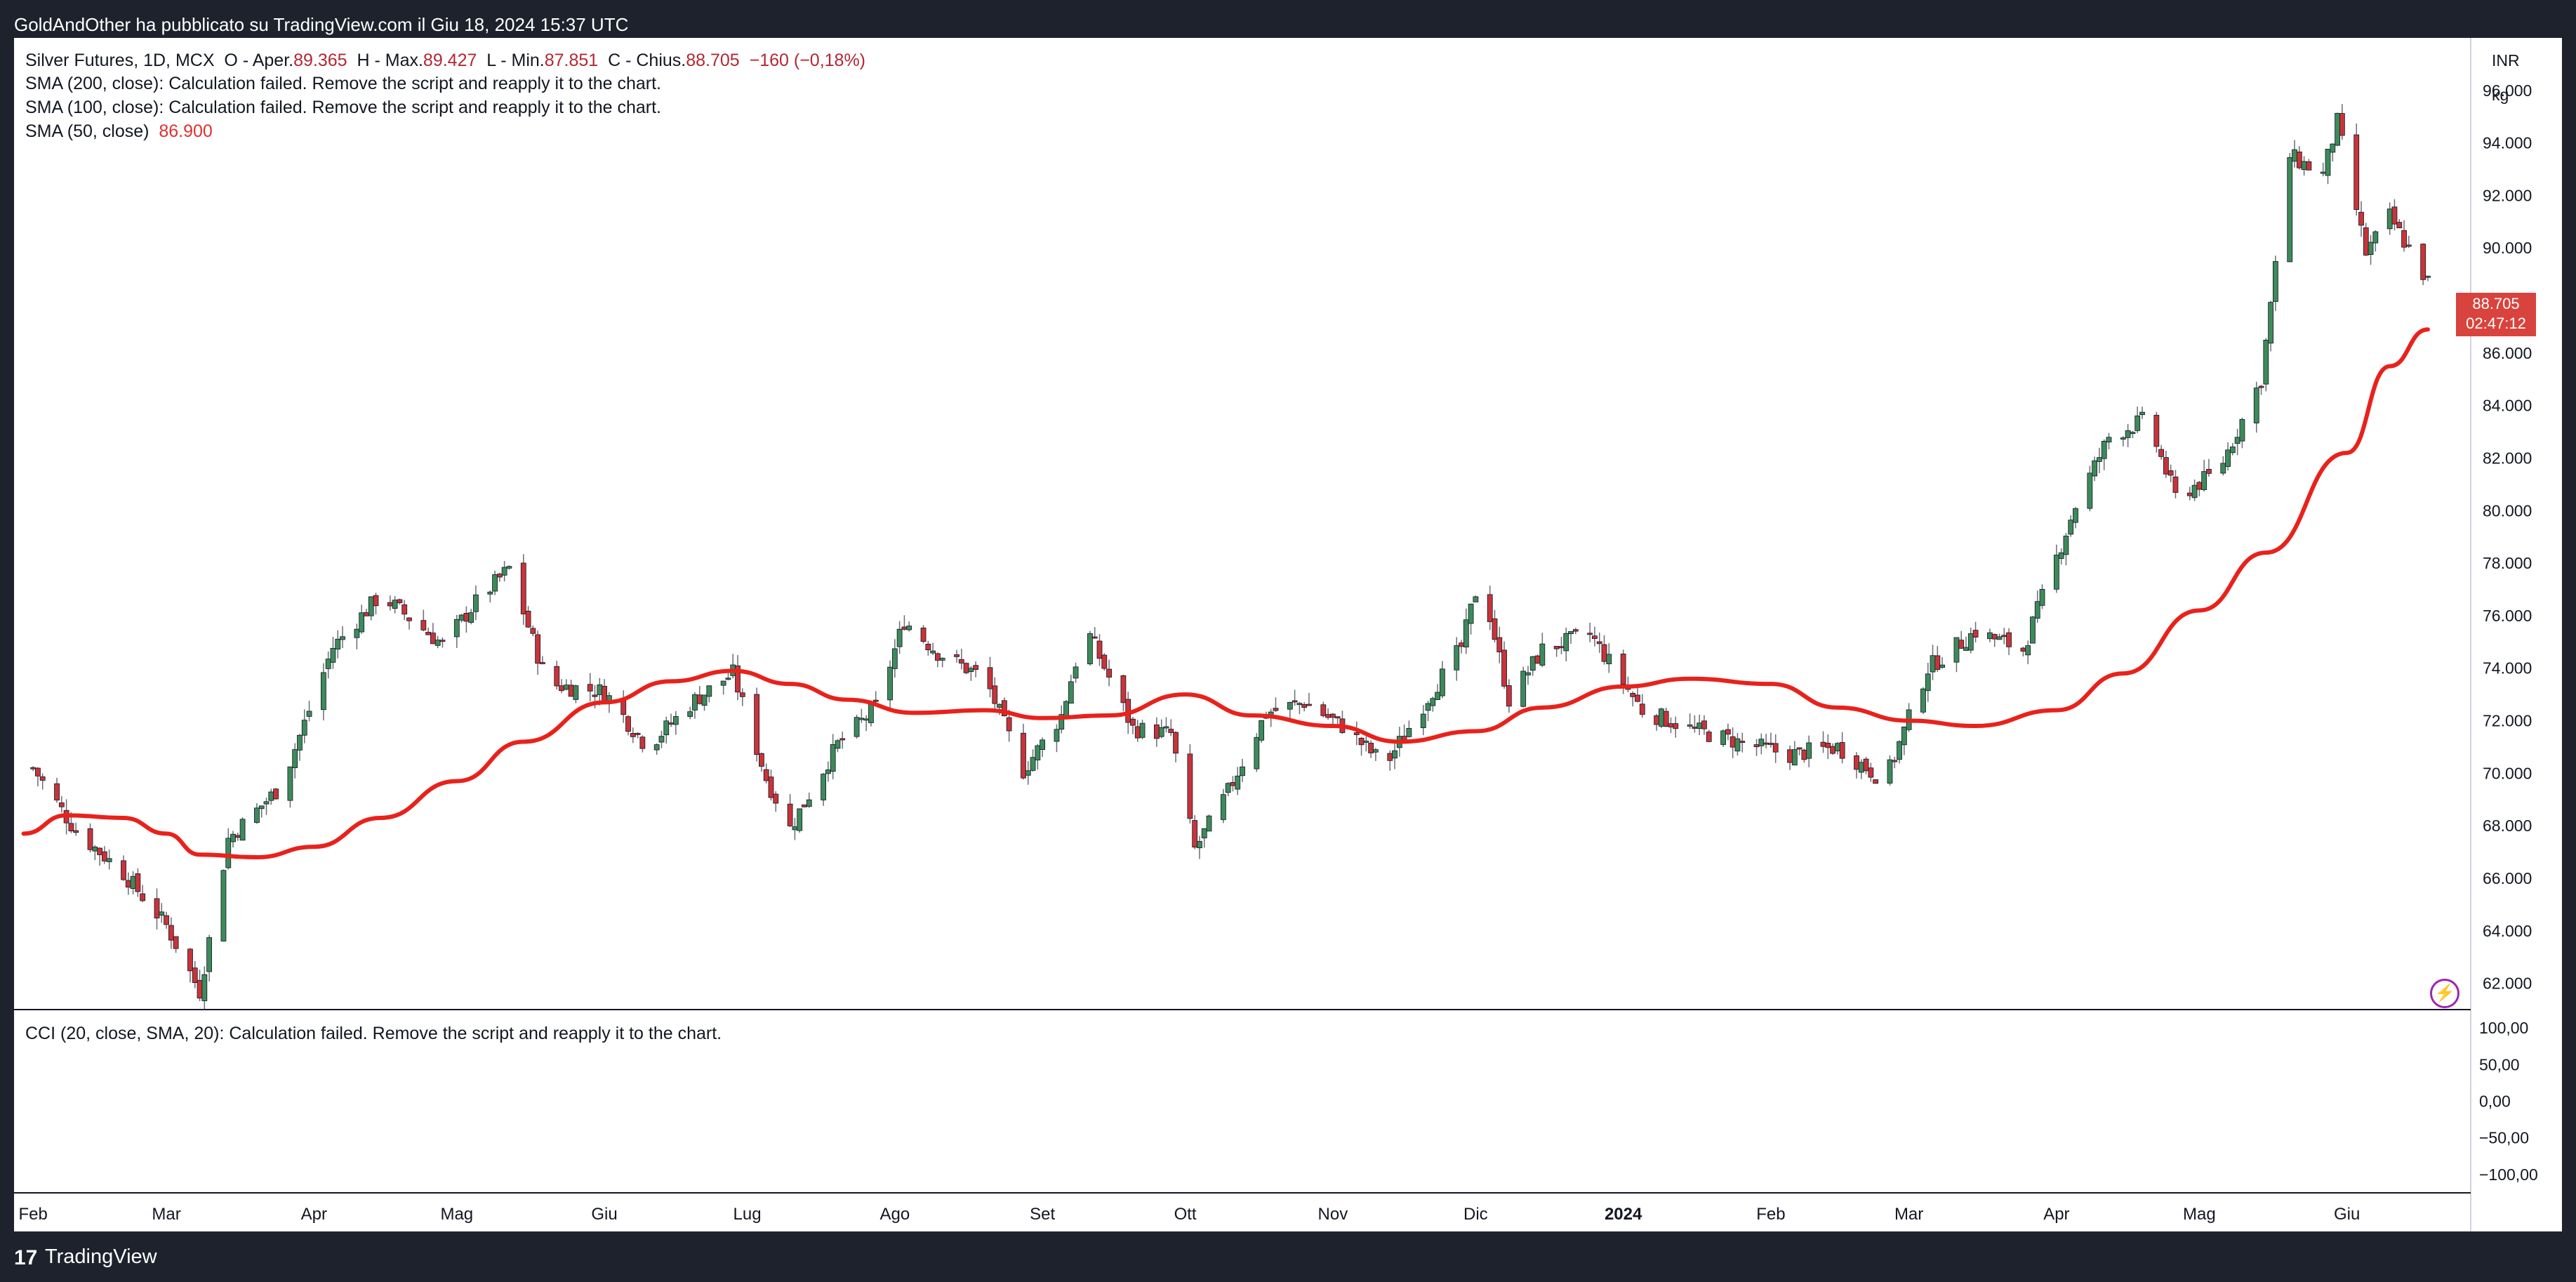 This screenshot has height=1282, width=2576. Describe the element at coordinates (26, 1257) in the screenshot. I see `tradingview-logo-icon: 17` at that location.